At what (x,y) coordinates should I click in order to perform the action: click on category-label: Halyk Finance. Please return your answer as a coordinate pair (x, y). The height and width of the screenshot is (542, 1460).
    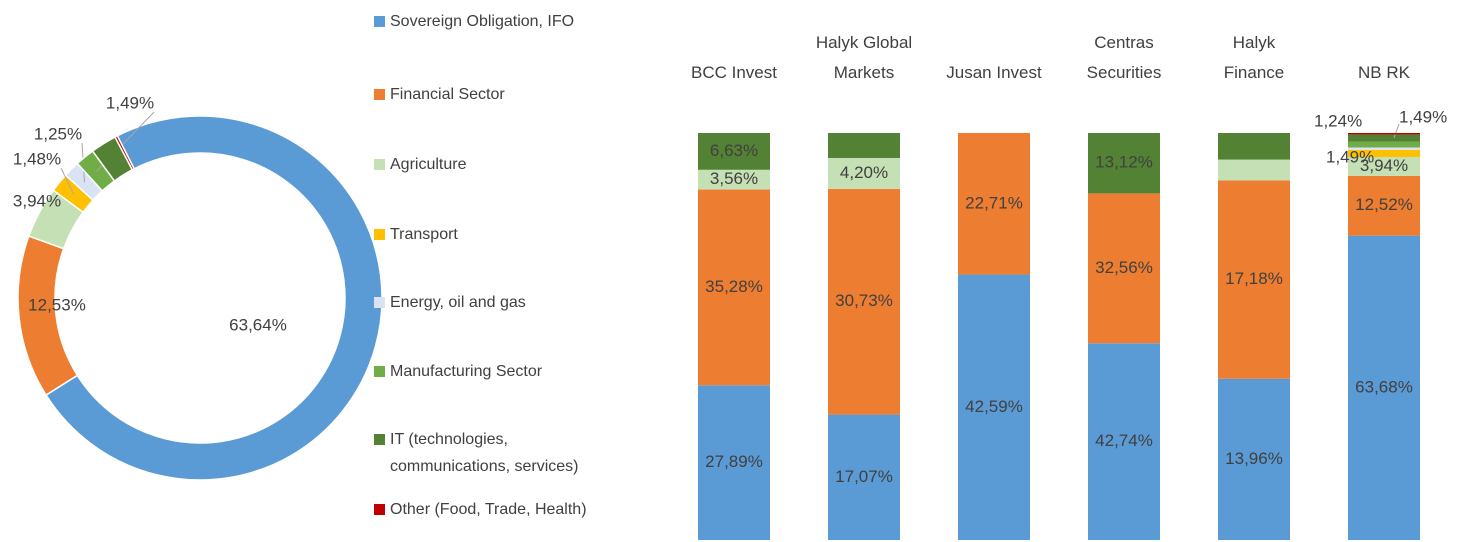
    Looking at the image, I should click on (1254, 57).